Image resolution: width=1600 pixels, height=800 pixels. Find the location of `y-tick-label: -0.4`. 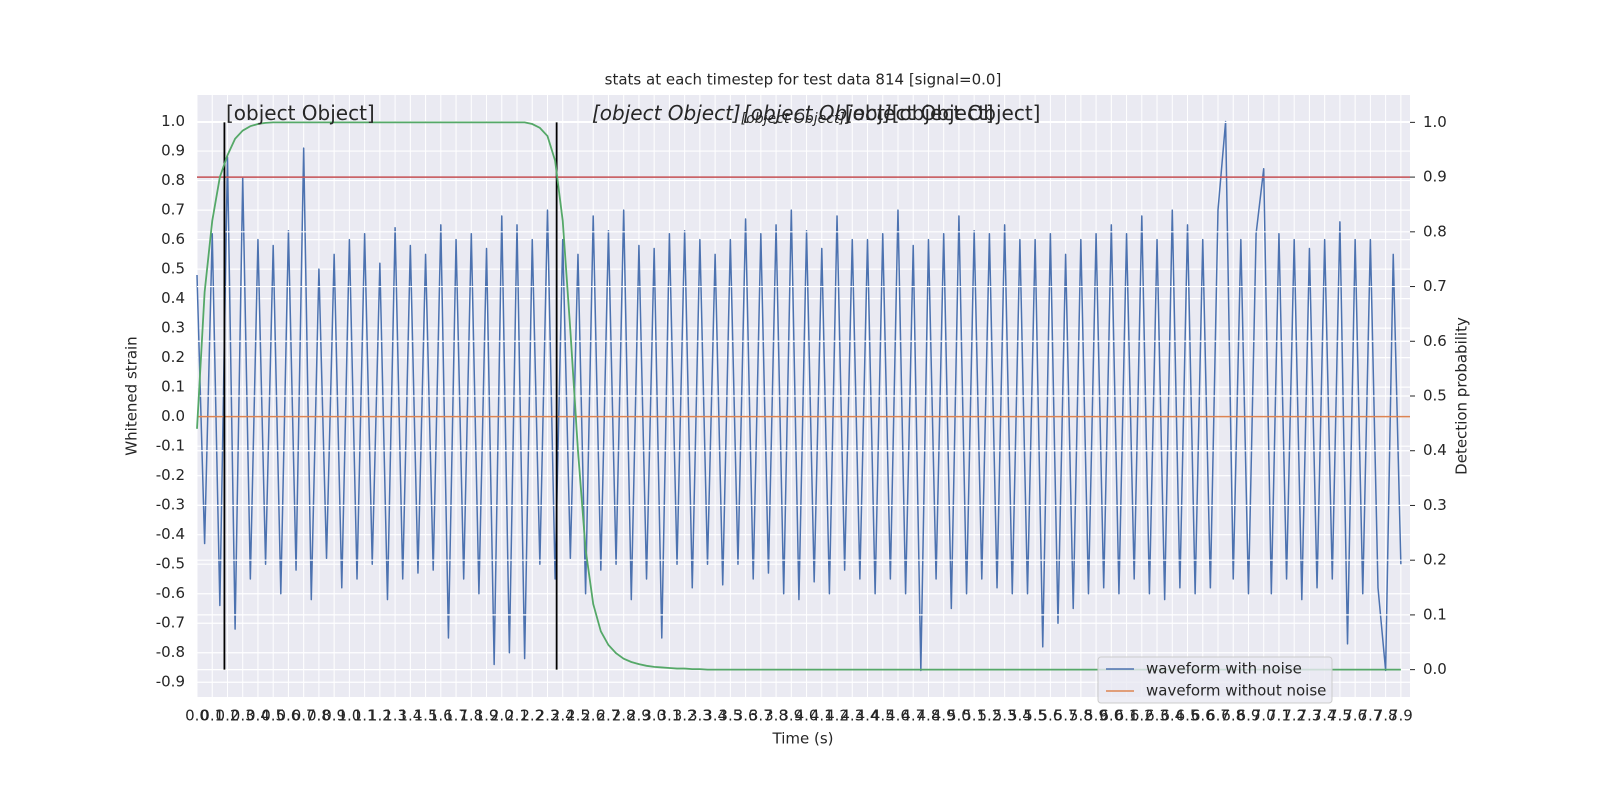

y-tick-label: -0.4 is located at coordinates (170, 534).